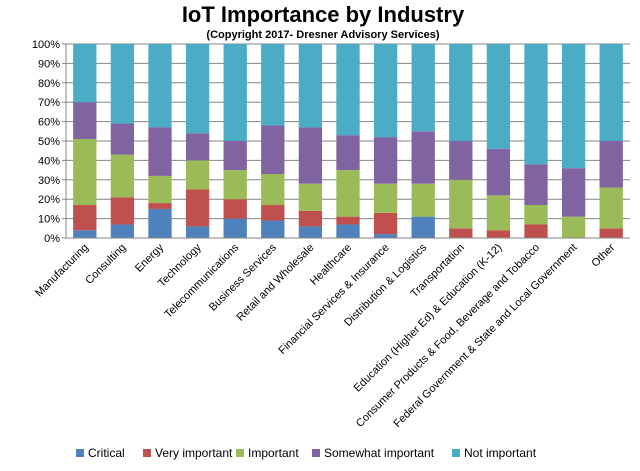 The height and width of the screenshot is (471, 640). Describe the element at coordinates (62, 271) in the screenshot. I see `x-tick-label: Manufacturing` at that location.